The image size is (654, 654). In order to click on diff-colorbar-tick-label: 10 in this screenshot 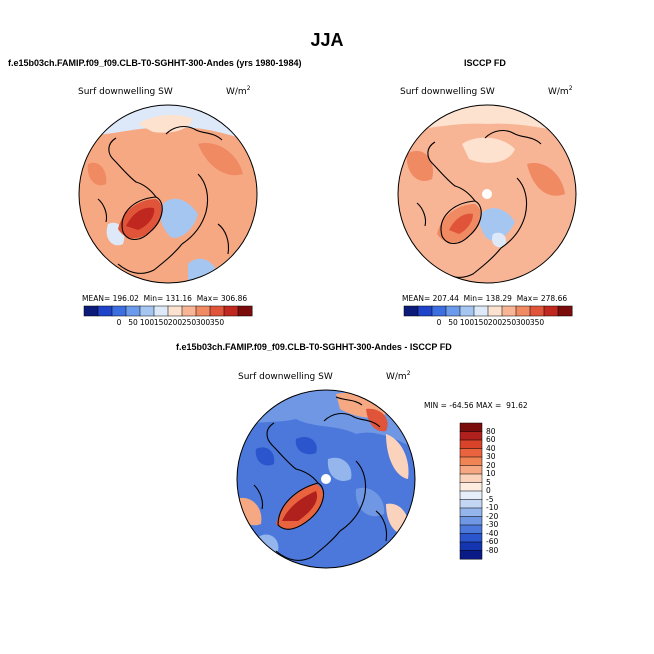, I will do `click(491, 473)`.